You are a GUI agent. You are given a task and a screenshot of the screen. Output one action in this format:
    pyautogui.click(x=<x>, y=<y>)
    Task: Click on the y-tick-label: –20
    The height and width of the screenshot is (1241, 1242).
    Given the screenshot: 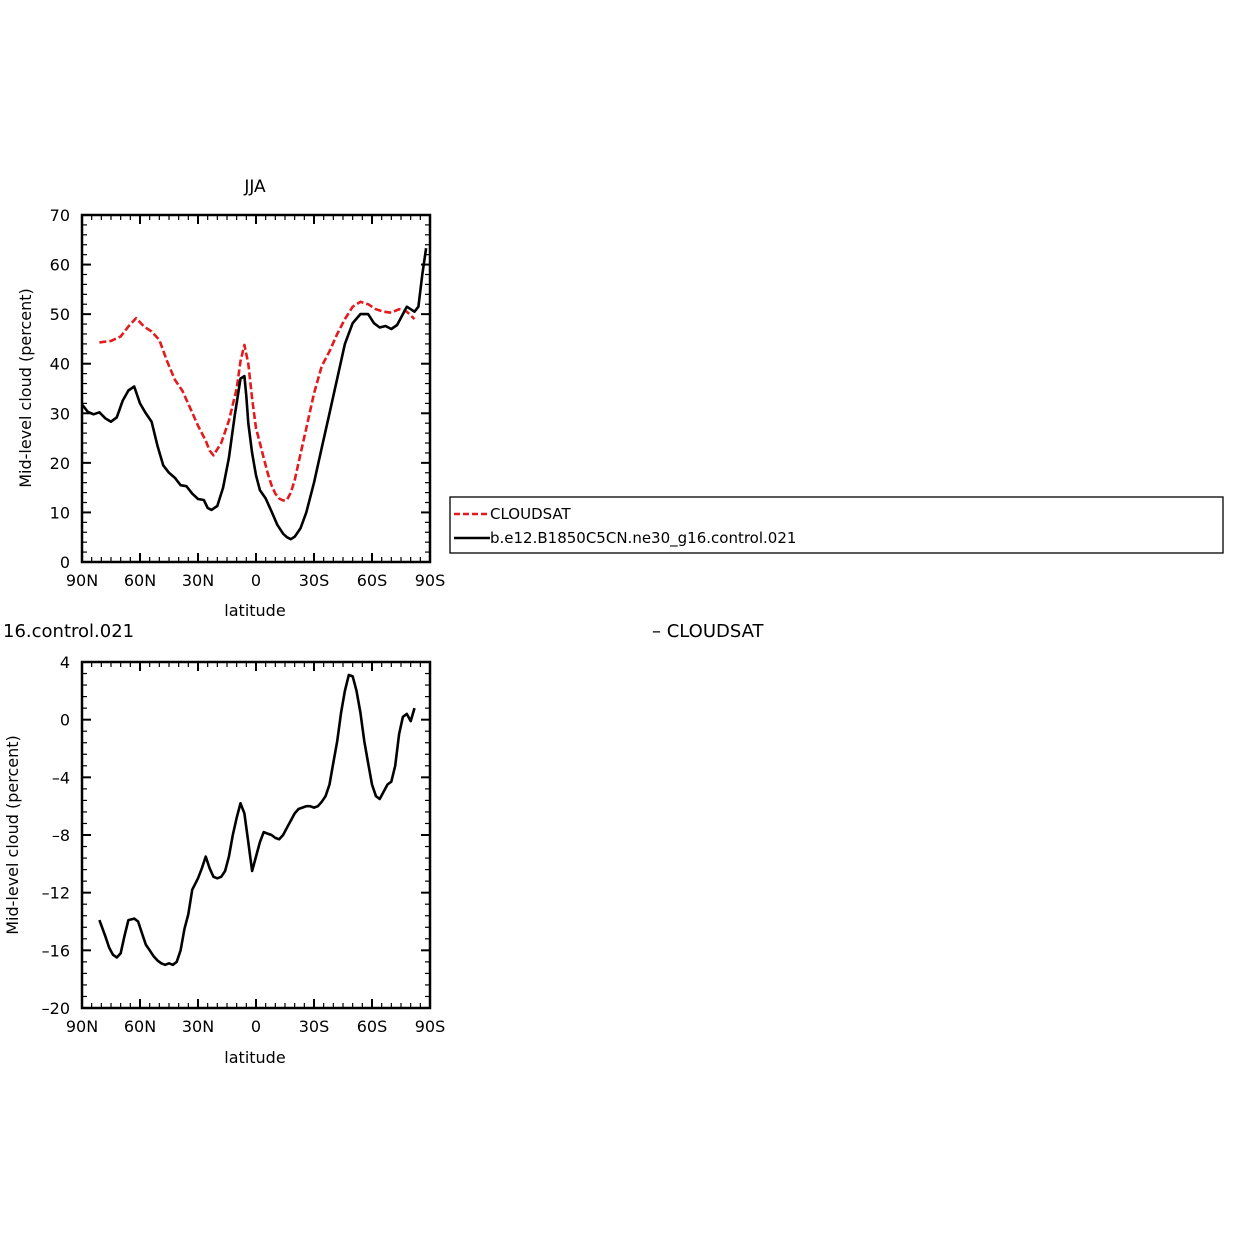 What is the action you would take?
    pyautogui.click(x=56, y=1008)
    